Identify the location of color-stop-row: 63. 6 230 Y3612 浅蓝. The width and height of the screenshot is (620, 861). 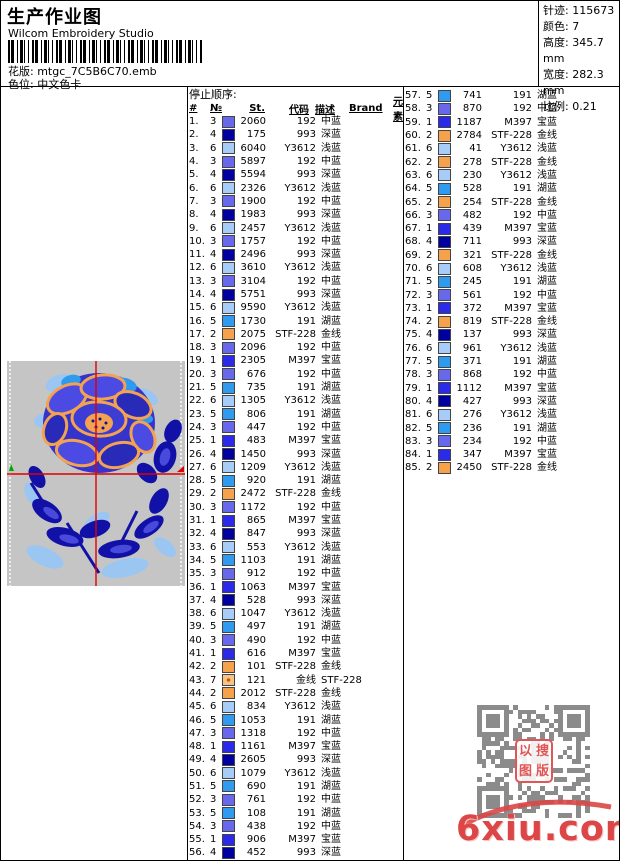
(512, 175).